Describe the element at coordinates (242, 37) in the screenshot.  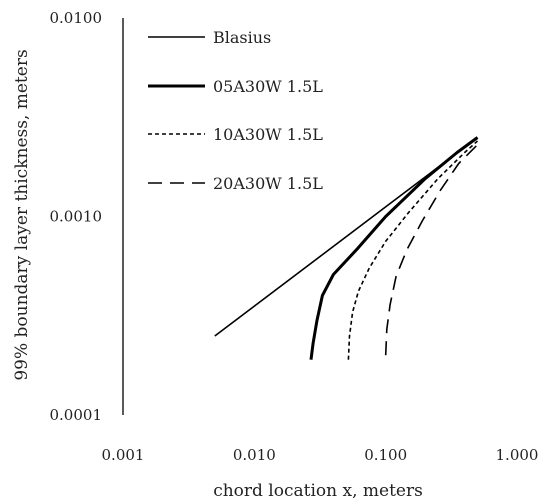
I see `legend-label: Blasius` at that location.